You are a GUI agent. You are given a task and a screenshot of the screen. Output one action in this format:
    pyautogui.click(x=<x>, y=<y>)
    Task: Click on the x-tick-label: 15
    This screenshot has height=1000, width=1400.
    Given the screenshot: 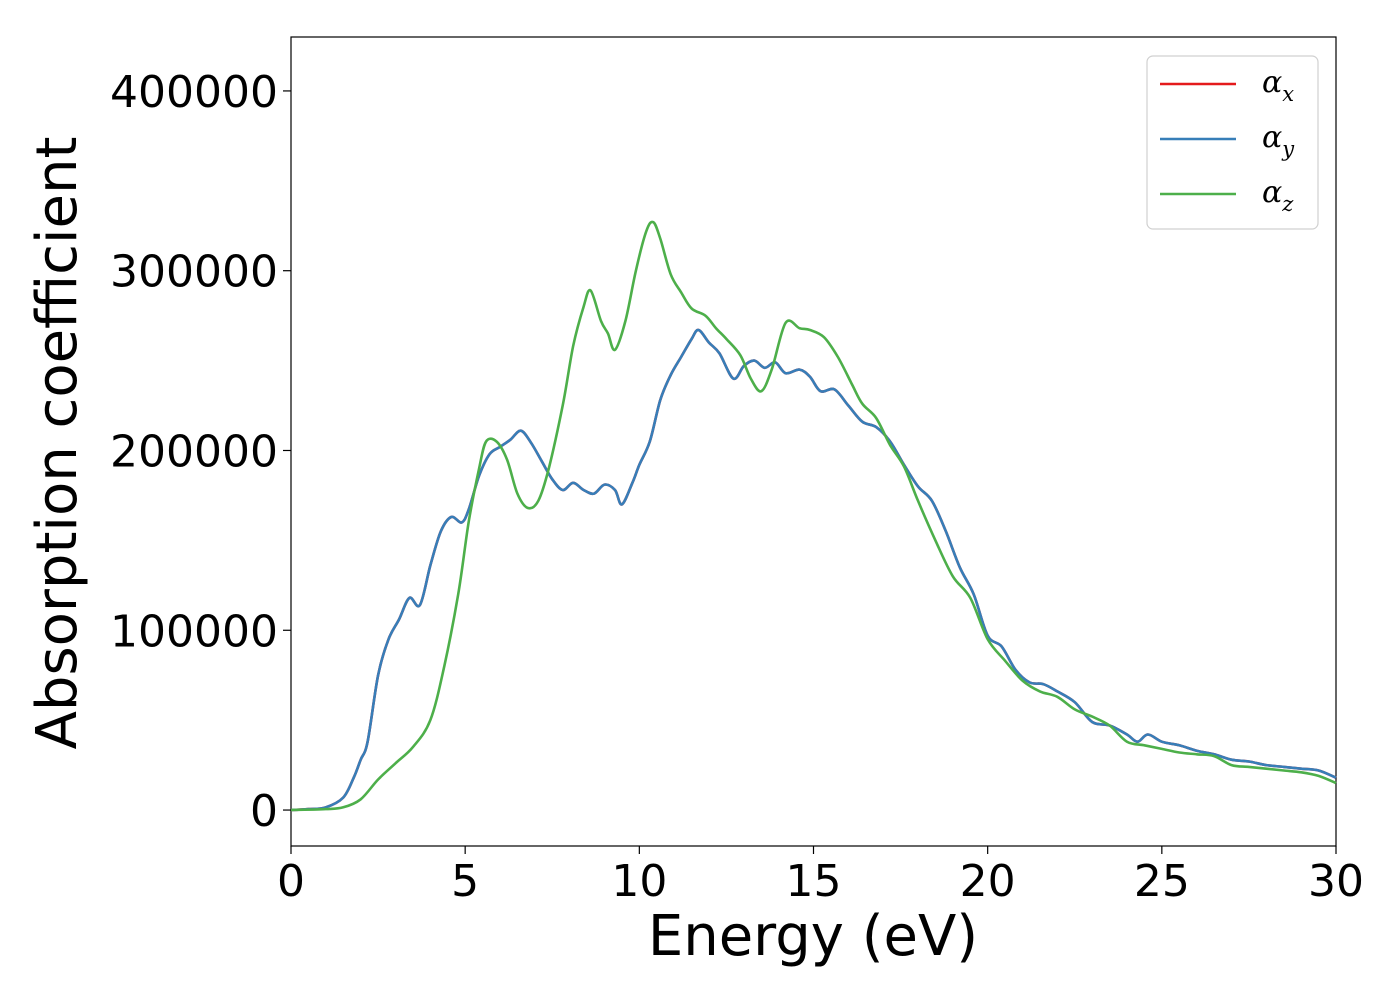 What is the action you would take?
    pyautogui.click(x=814, y=881)
    